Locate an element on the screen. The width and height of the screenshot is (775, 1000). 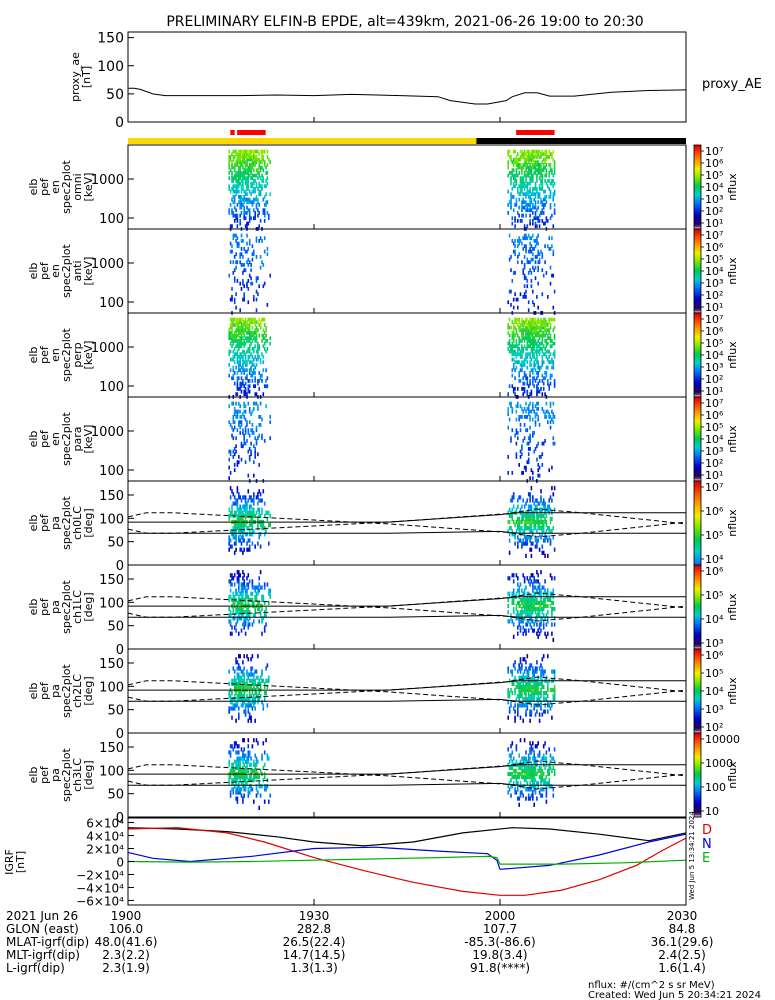
colorbar-tick-label: 10⁷ is located at coordinates (714, 403).